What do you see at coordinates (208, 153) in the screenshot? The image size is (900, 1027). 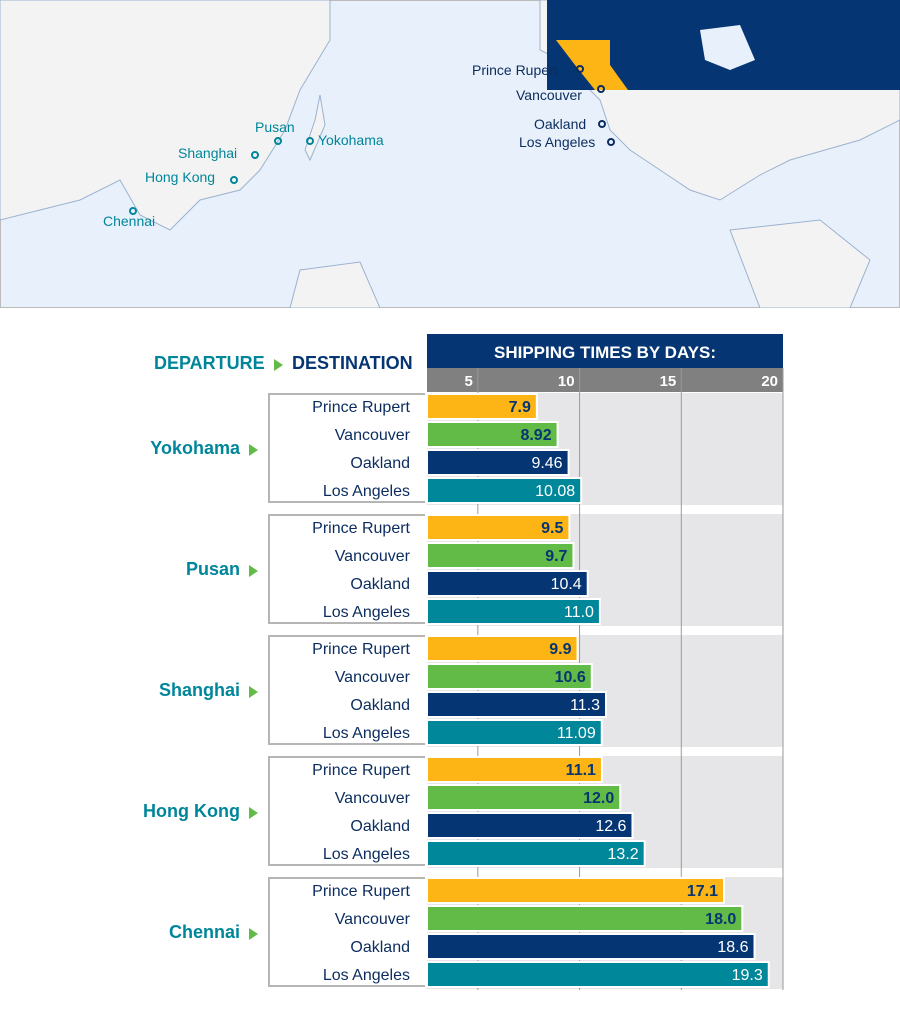 I see `map-label-shanghai: Shanghai` at bounding box center [208, 153].